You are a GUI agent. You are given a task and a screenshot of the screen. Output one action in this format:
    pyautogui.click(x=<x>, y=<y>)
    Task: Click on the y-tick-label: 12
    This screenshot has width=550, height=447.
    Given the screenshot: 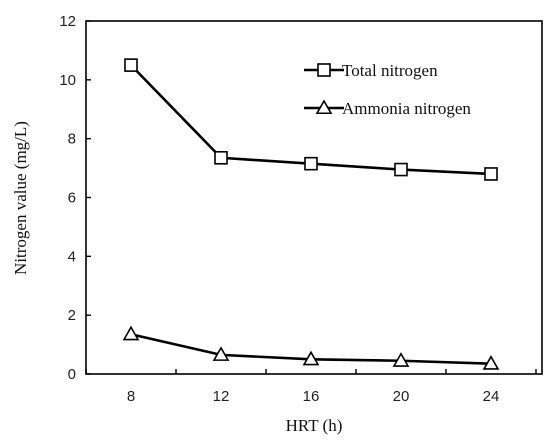 What is the action you would take?
    pyautogui.click(x=67, y=21)
    